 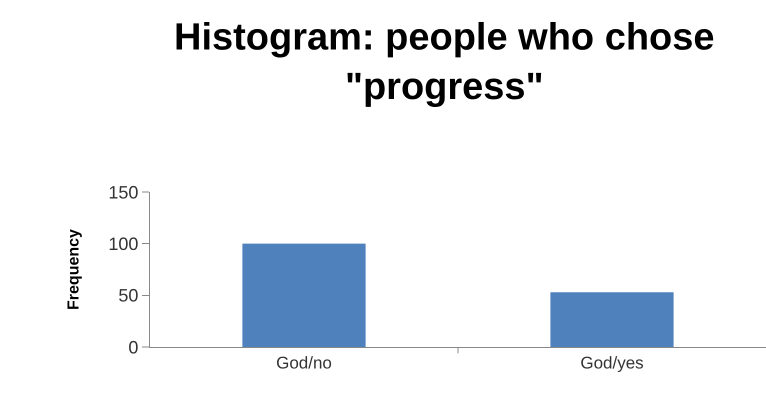 I want to click on y-tick-label: 150, so click(x=123, y=192).